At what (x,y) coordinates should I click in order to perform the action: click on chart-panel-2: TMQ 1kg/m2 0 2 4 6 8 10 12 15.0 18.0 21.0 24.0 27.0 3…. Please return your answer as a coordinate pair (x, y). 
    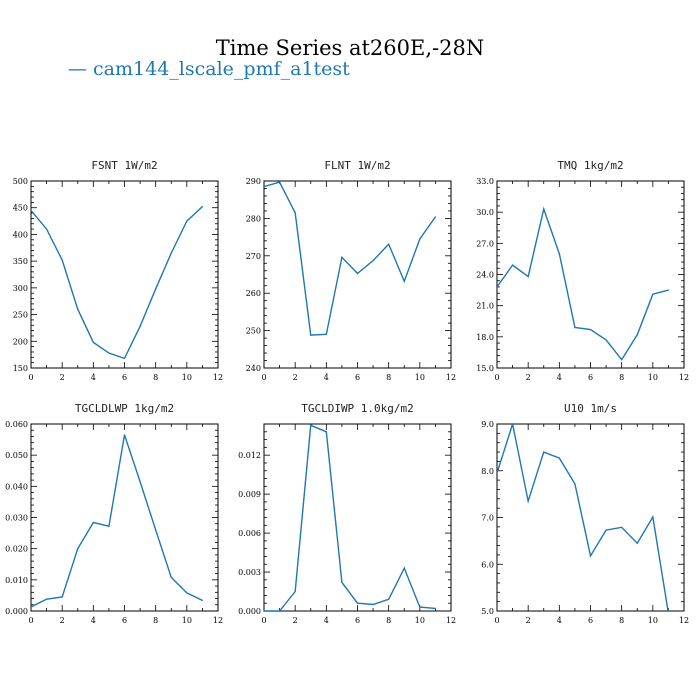
    Looking at the image, I should click on (582, 270).